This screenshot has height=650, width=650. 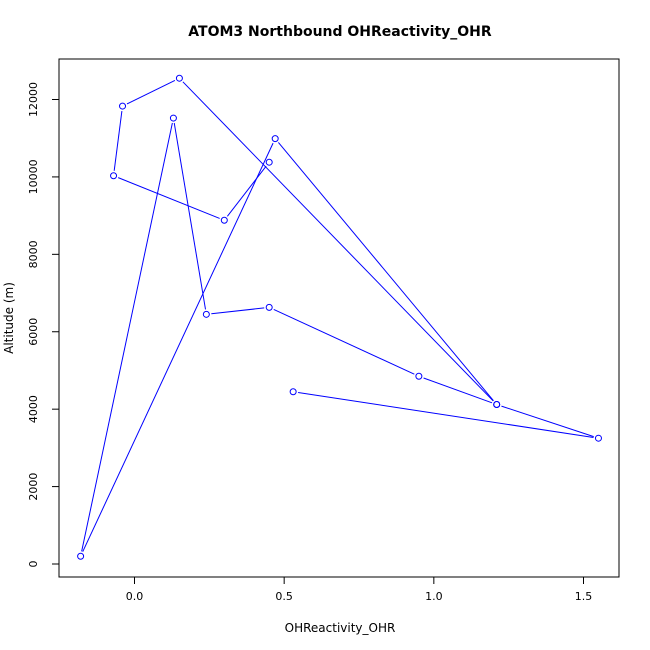 I want to click on y-tick-label: 12000, so click(x=33, y=99).